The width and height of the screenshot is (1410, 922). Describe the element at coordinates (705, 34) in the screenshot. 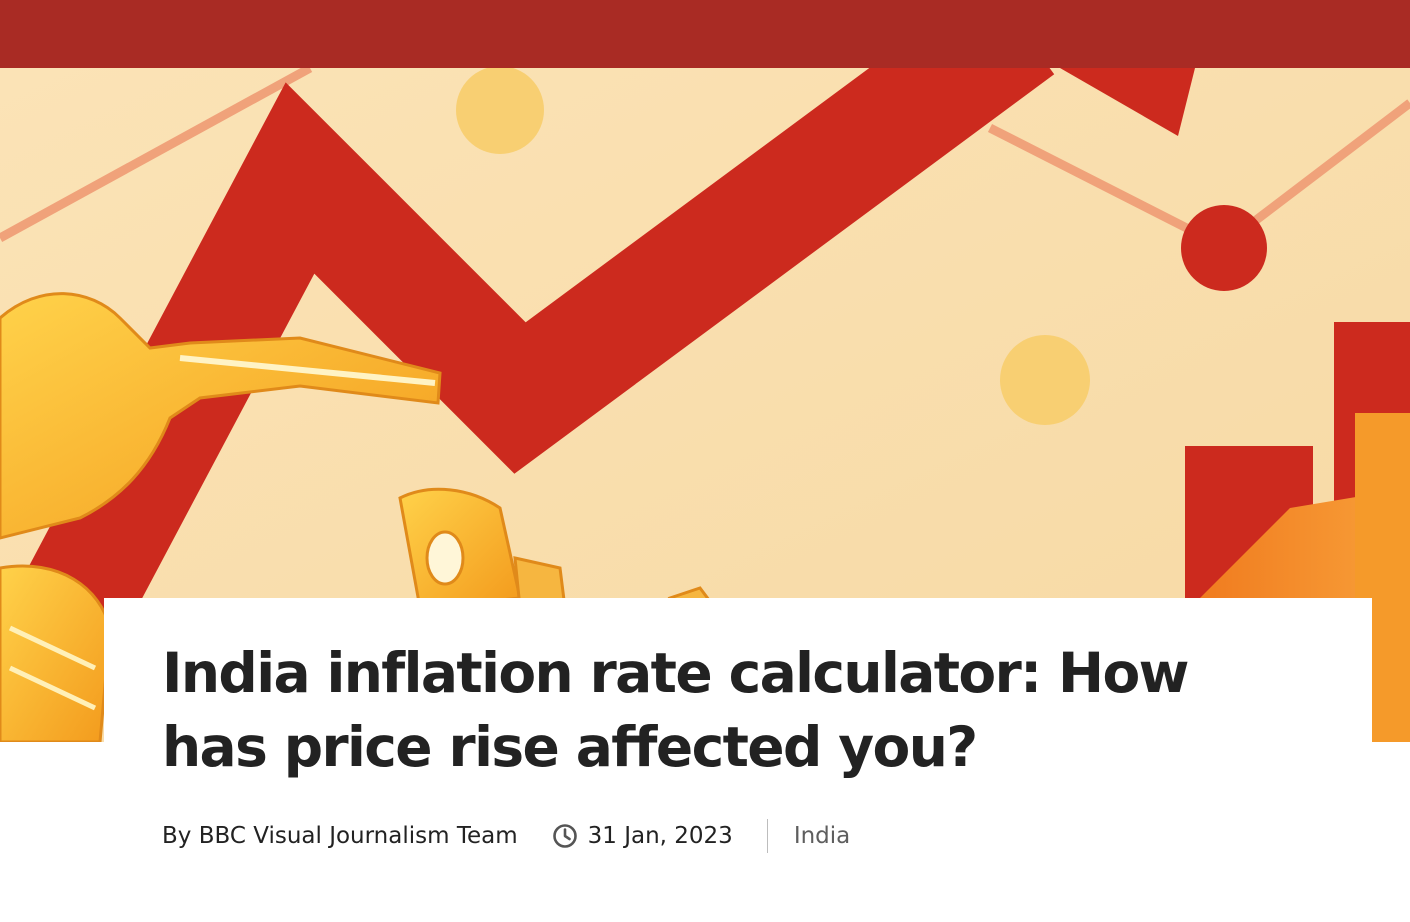

I see `top-navigation-bar` at that location.